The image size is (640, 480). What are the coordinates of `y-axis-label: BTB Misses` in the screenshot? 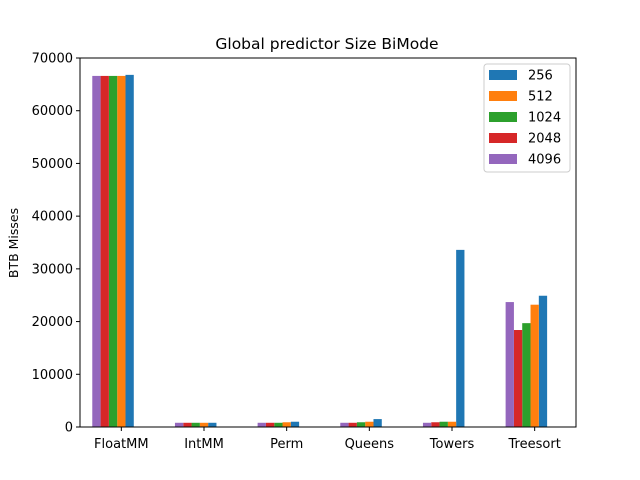 It's located at (13, 243).